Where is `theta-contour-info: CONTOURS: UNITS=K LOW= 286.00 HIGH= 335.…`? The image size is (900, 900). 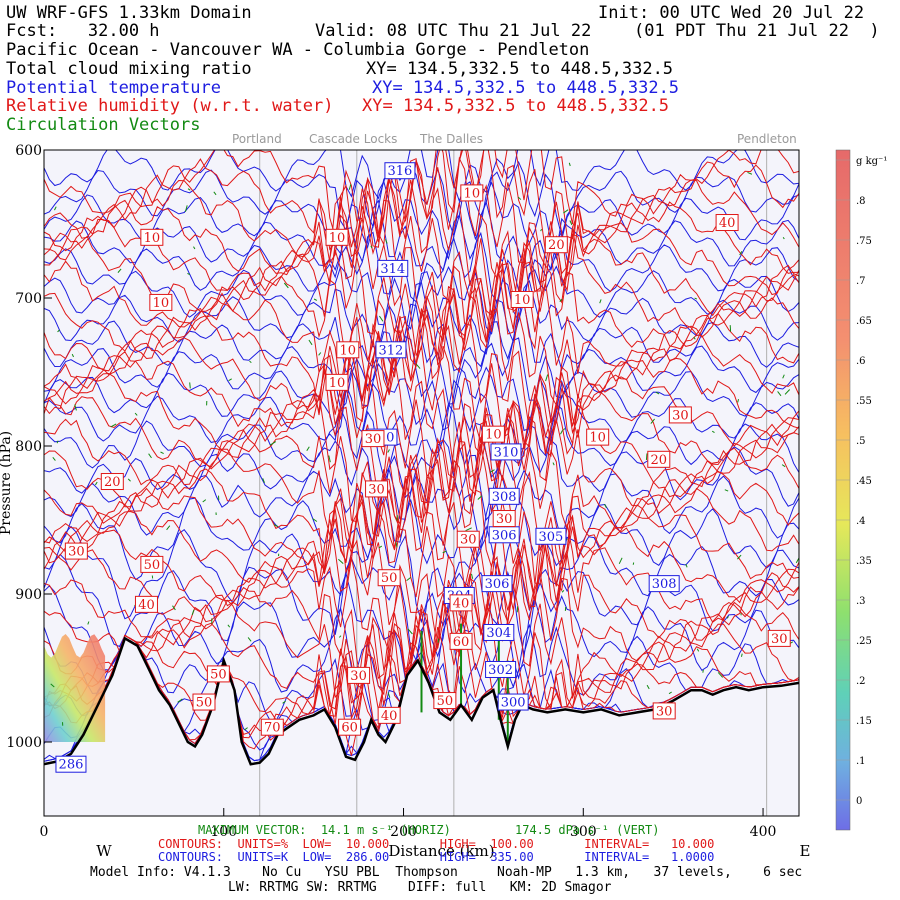 theta-contour-info: CONTOURS: UNITS=K LOW= 286.00 HIGH= 335.… is located at coordinates (436, 857).